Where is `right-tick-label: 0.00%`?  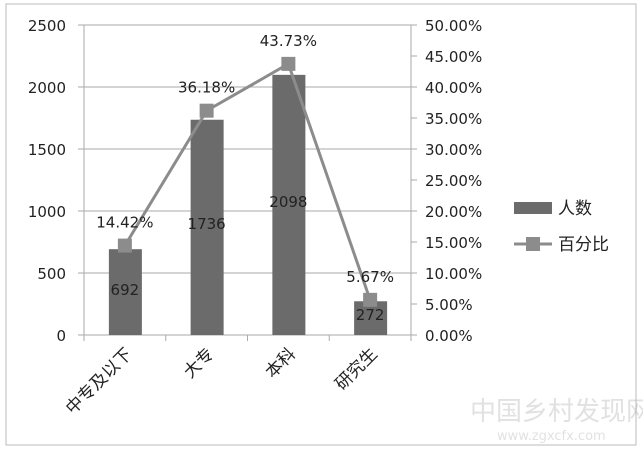
right-tick-label: 0.00% is located at coordinates (449, 336).